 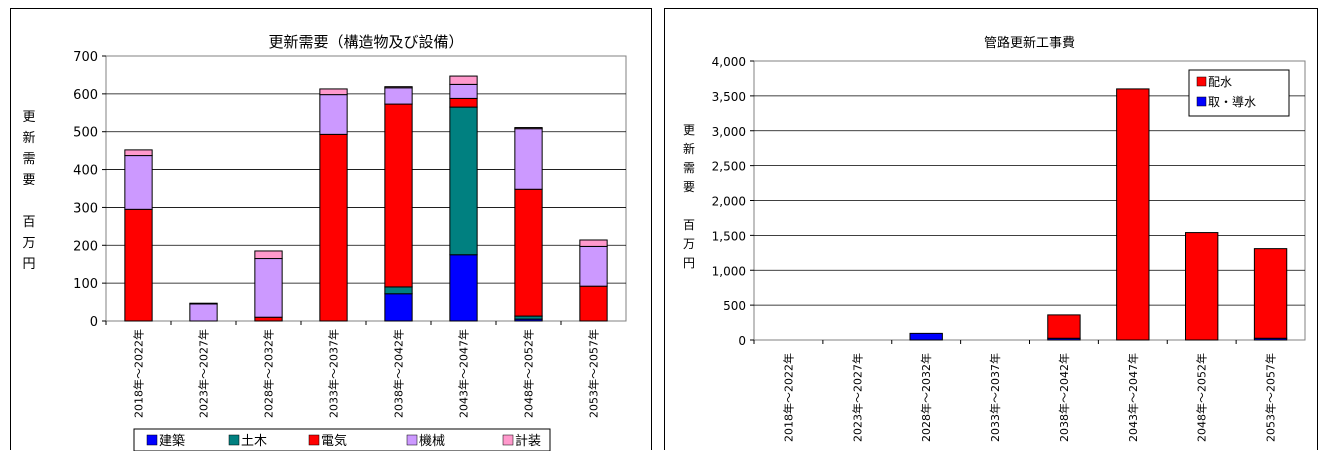 I want to click on y-tick-label: 1,500, so click(x=729, y=236).